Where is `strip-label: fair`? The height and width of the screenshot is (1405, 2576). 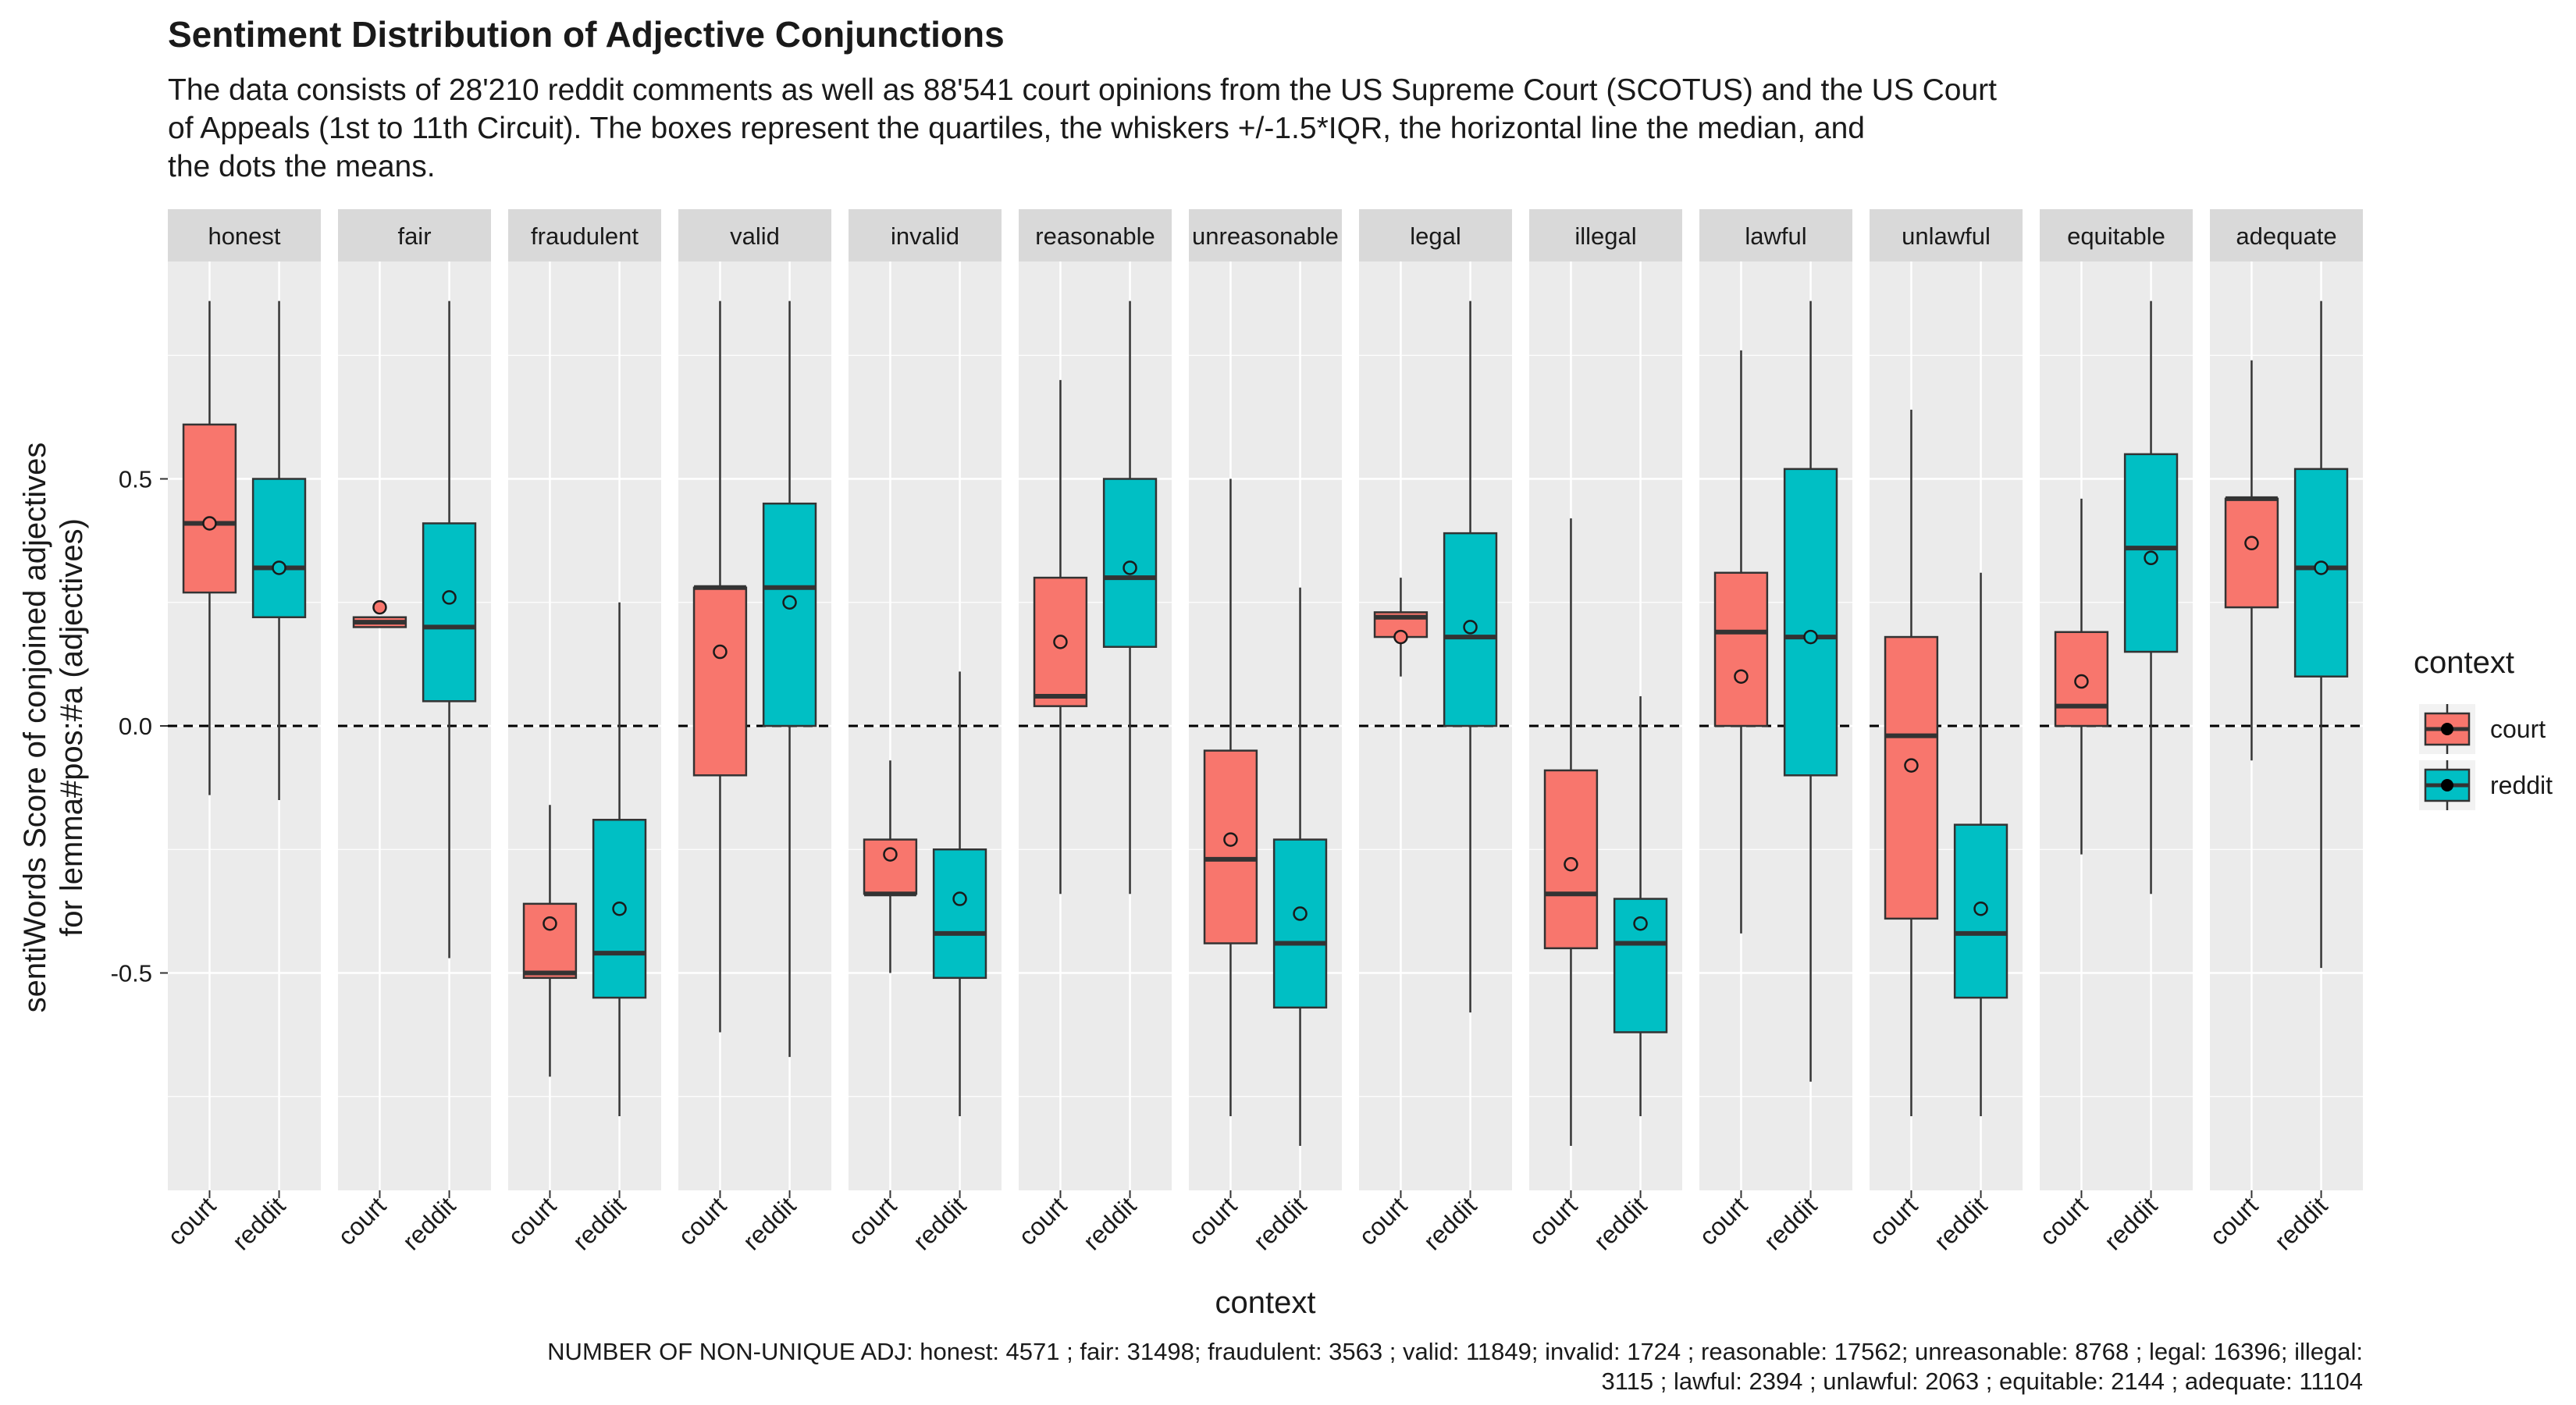 strip-label: fair is located at coordinates (414, 236).